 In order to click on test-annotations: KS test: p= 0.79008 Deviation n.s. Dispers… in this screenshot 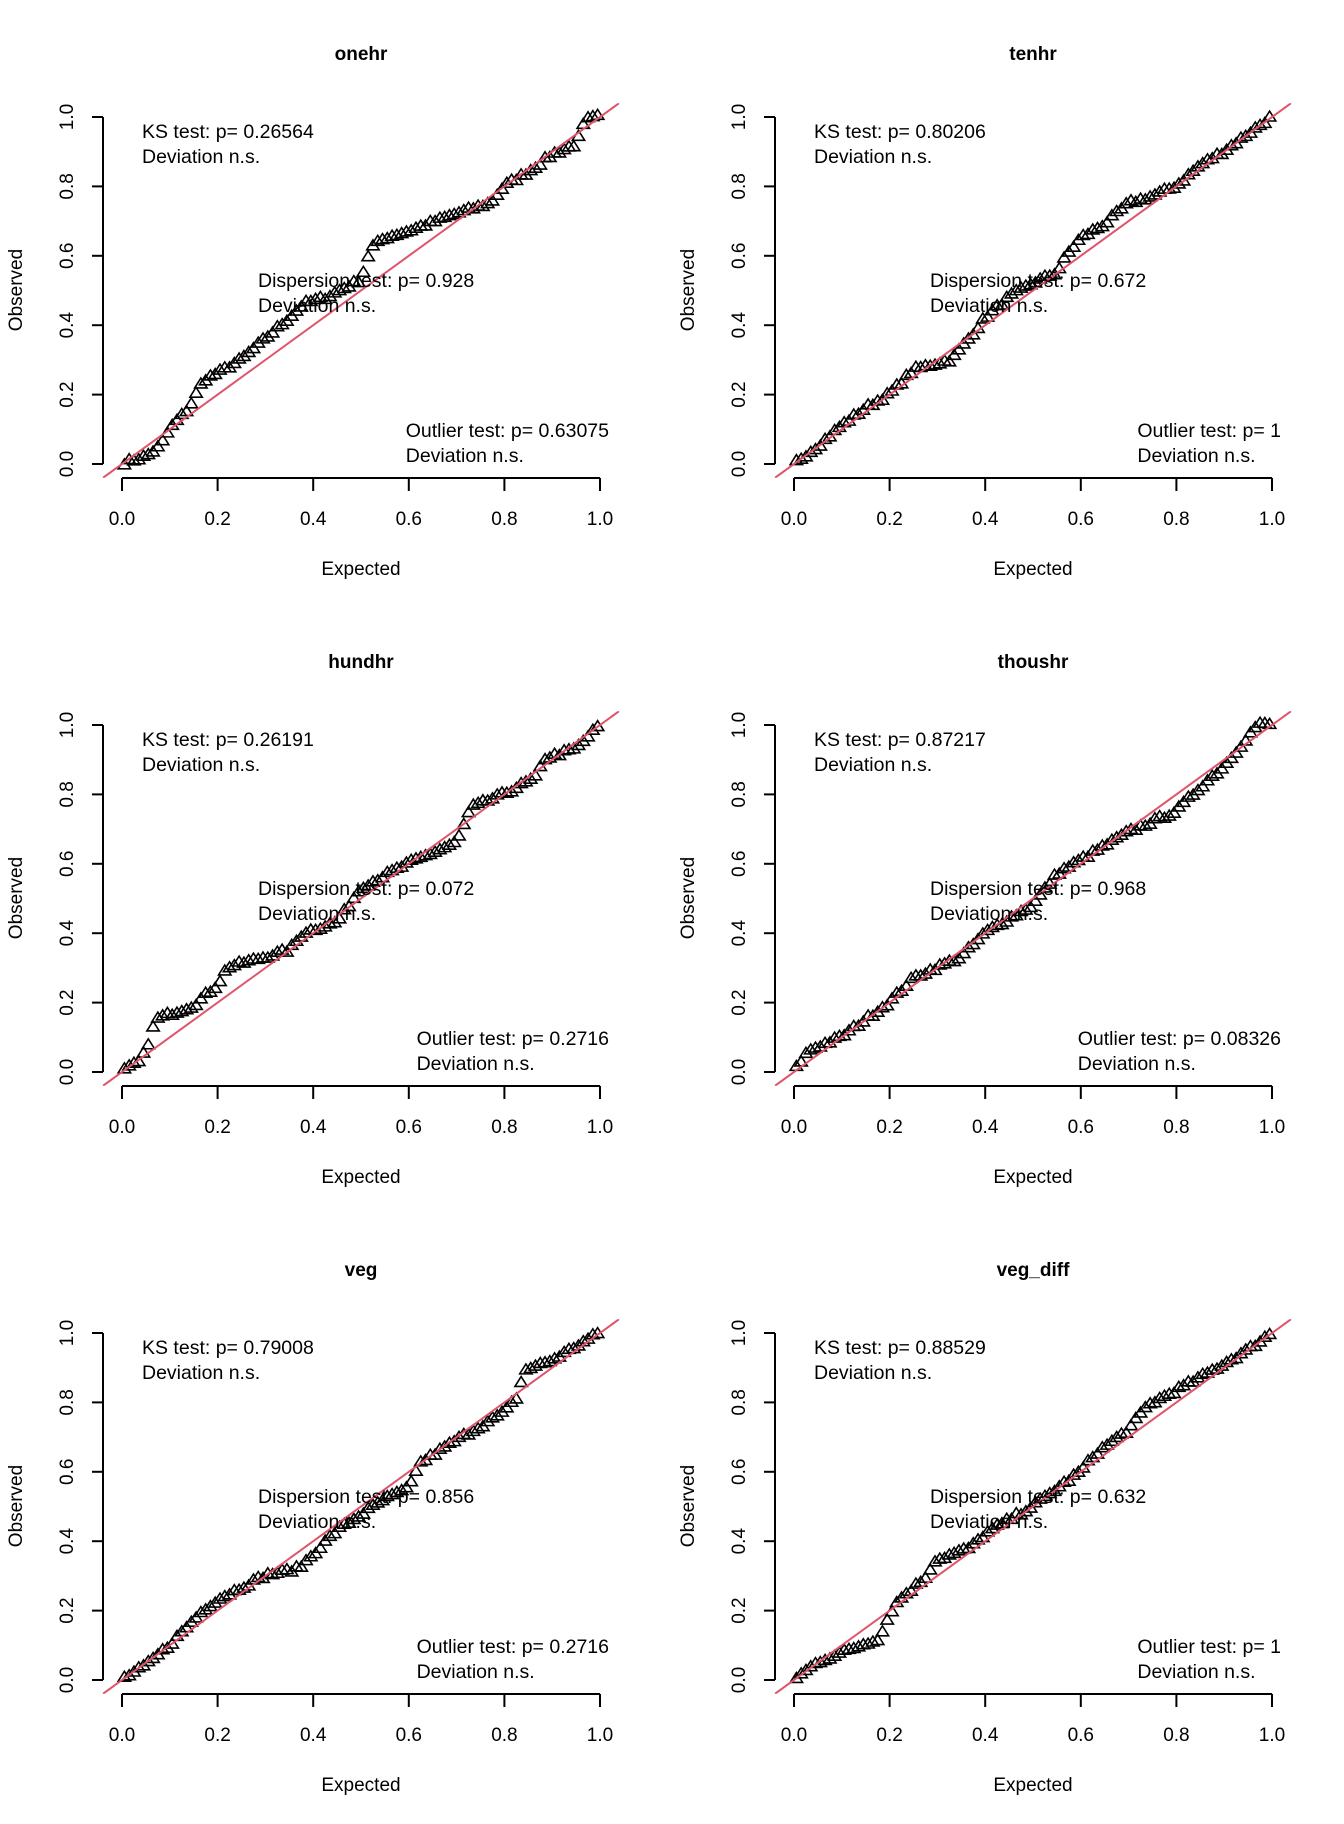, I will do `click(375, 1510)`.